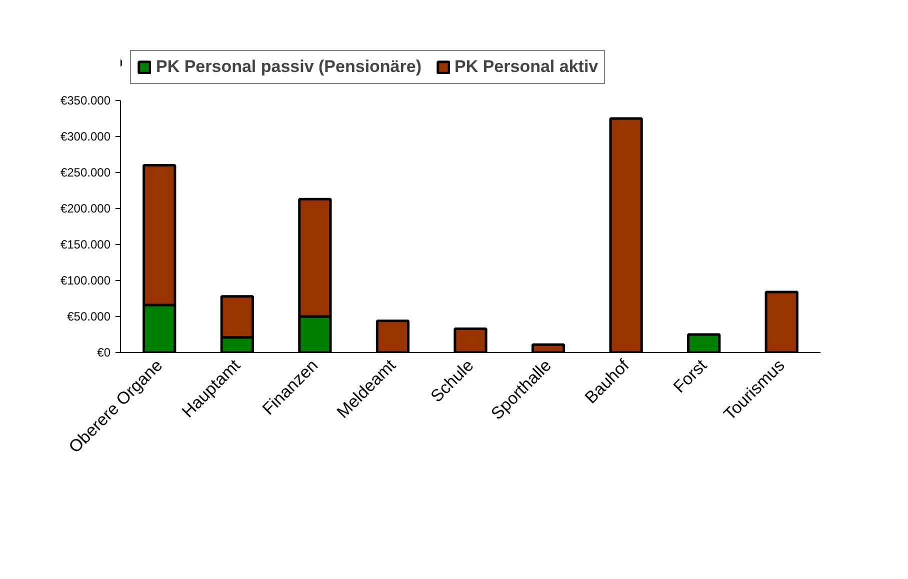 The width and height of the screenshot is (908, 579). What do you see at coordinates (85, 173) in the screenshot?
I see `y-tick-label: €250.000` at bounding box center [85, 173].